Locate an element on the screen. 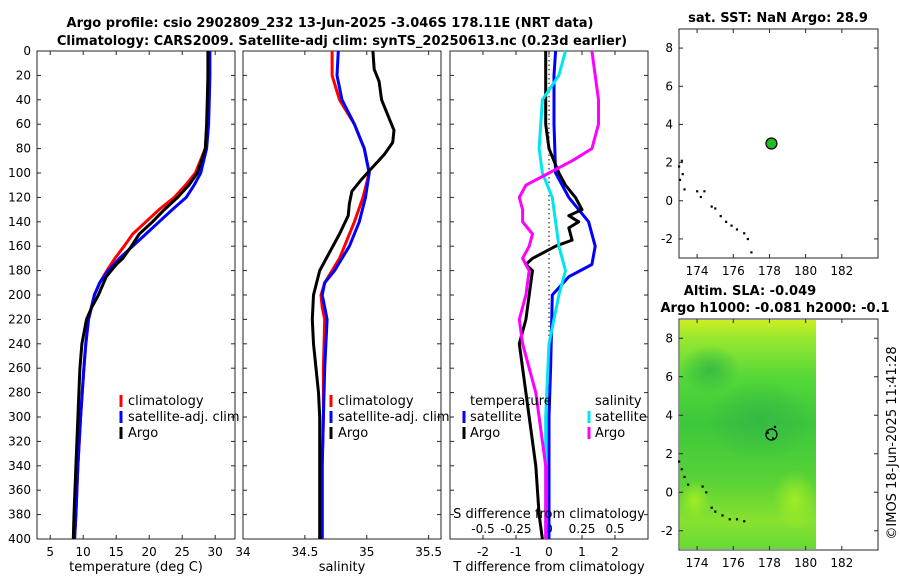 The image size is (900, 580). map-x-tick-label: 174 is located at coordinates (697, 271).